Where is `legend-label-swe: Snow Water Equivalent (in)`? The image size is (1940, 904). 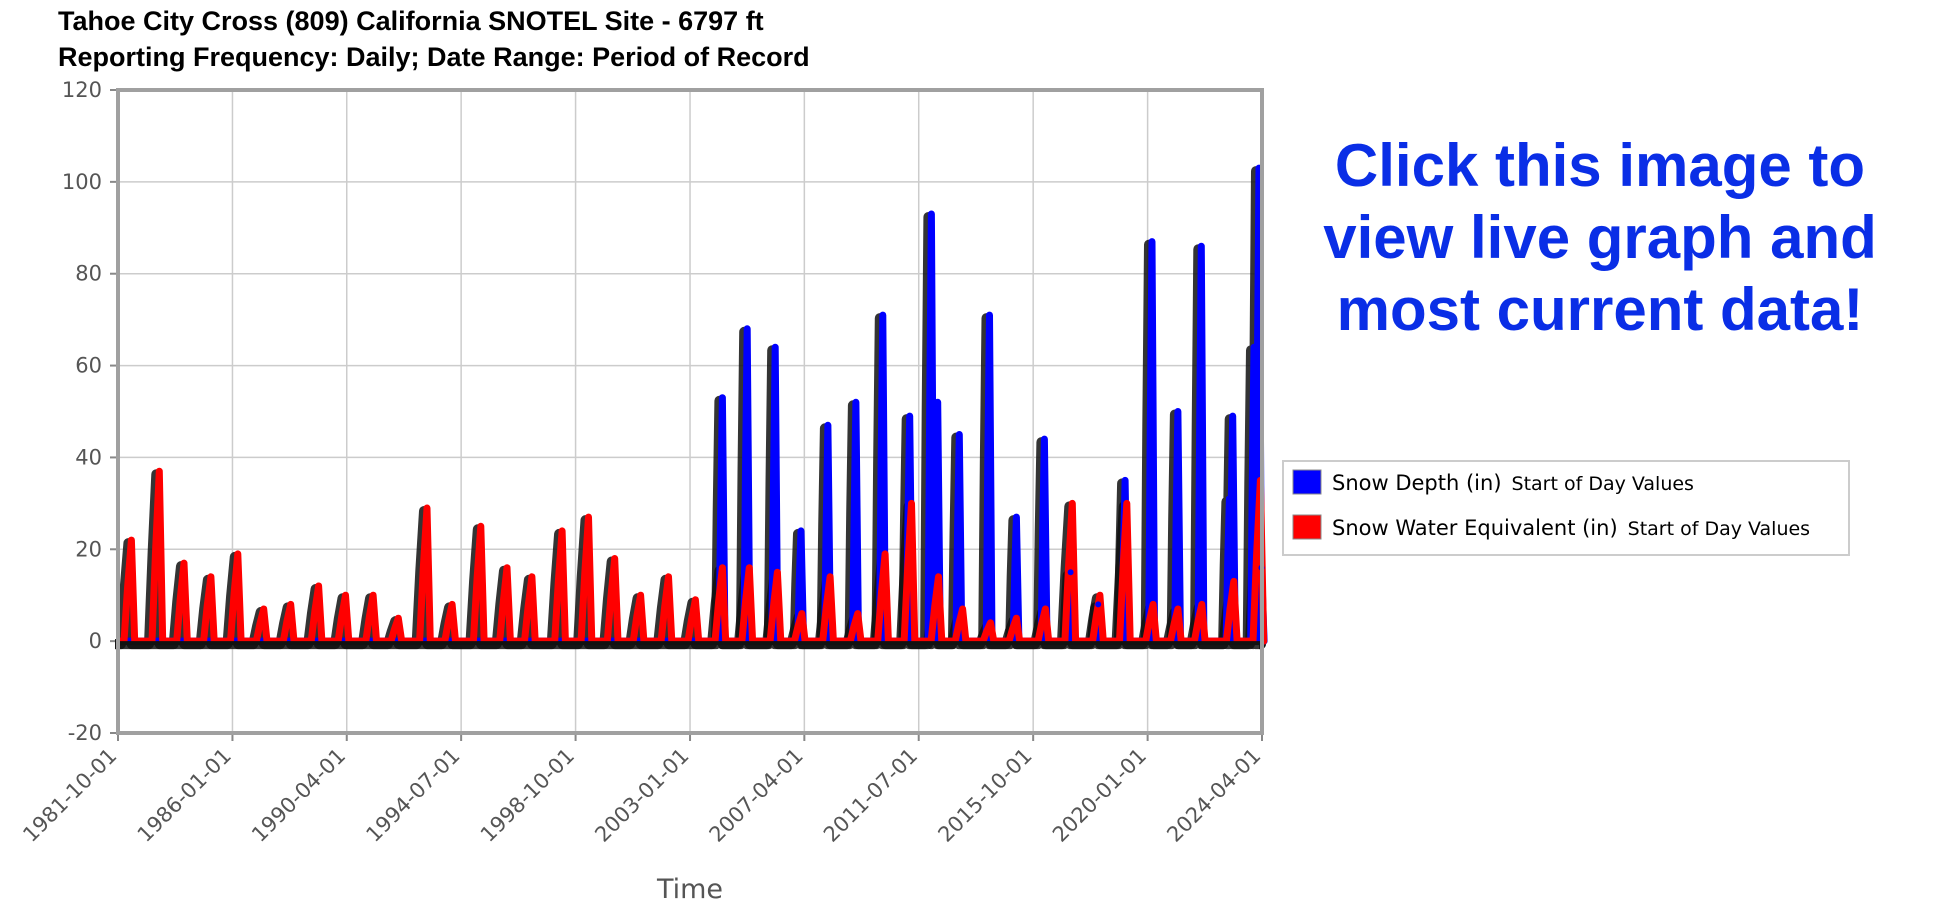 legend-label-swe: Snow Water Equivalent (in) is located at coordinates (1475, 528).